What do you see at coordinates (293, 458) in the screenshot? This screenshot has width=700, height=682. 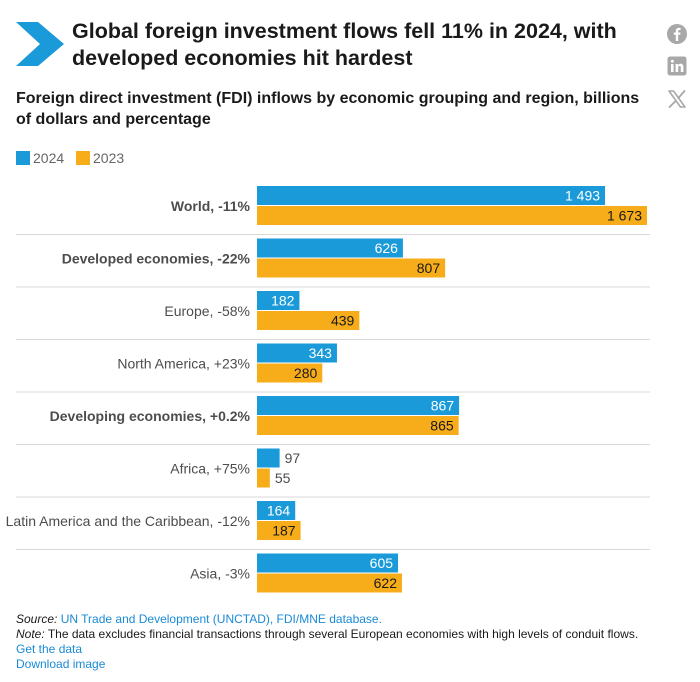 I see `data-label-2024: 97` at bounding box center [293, 458].